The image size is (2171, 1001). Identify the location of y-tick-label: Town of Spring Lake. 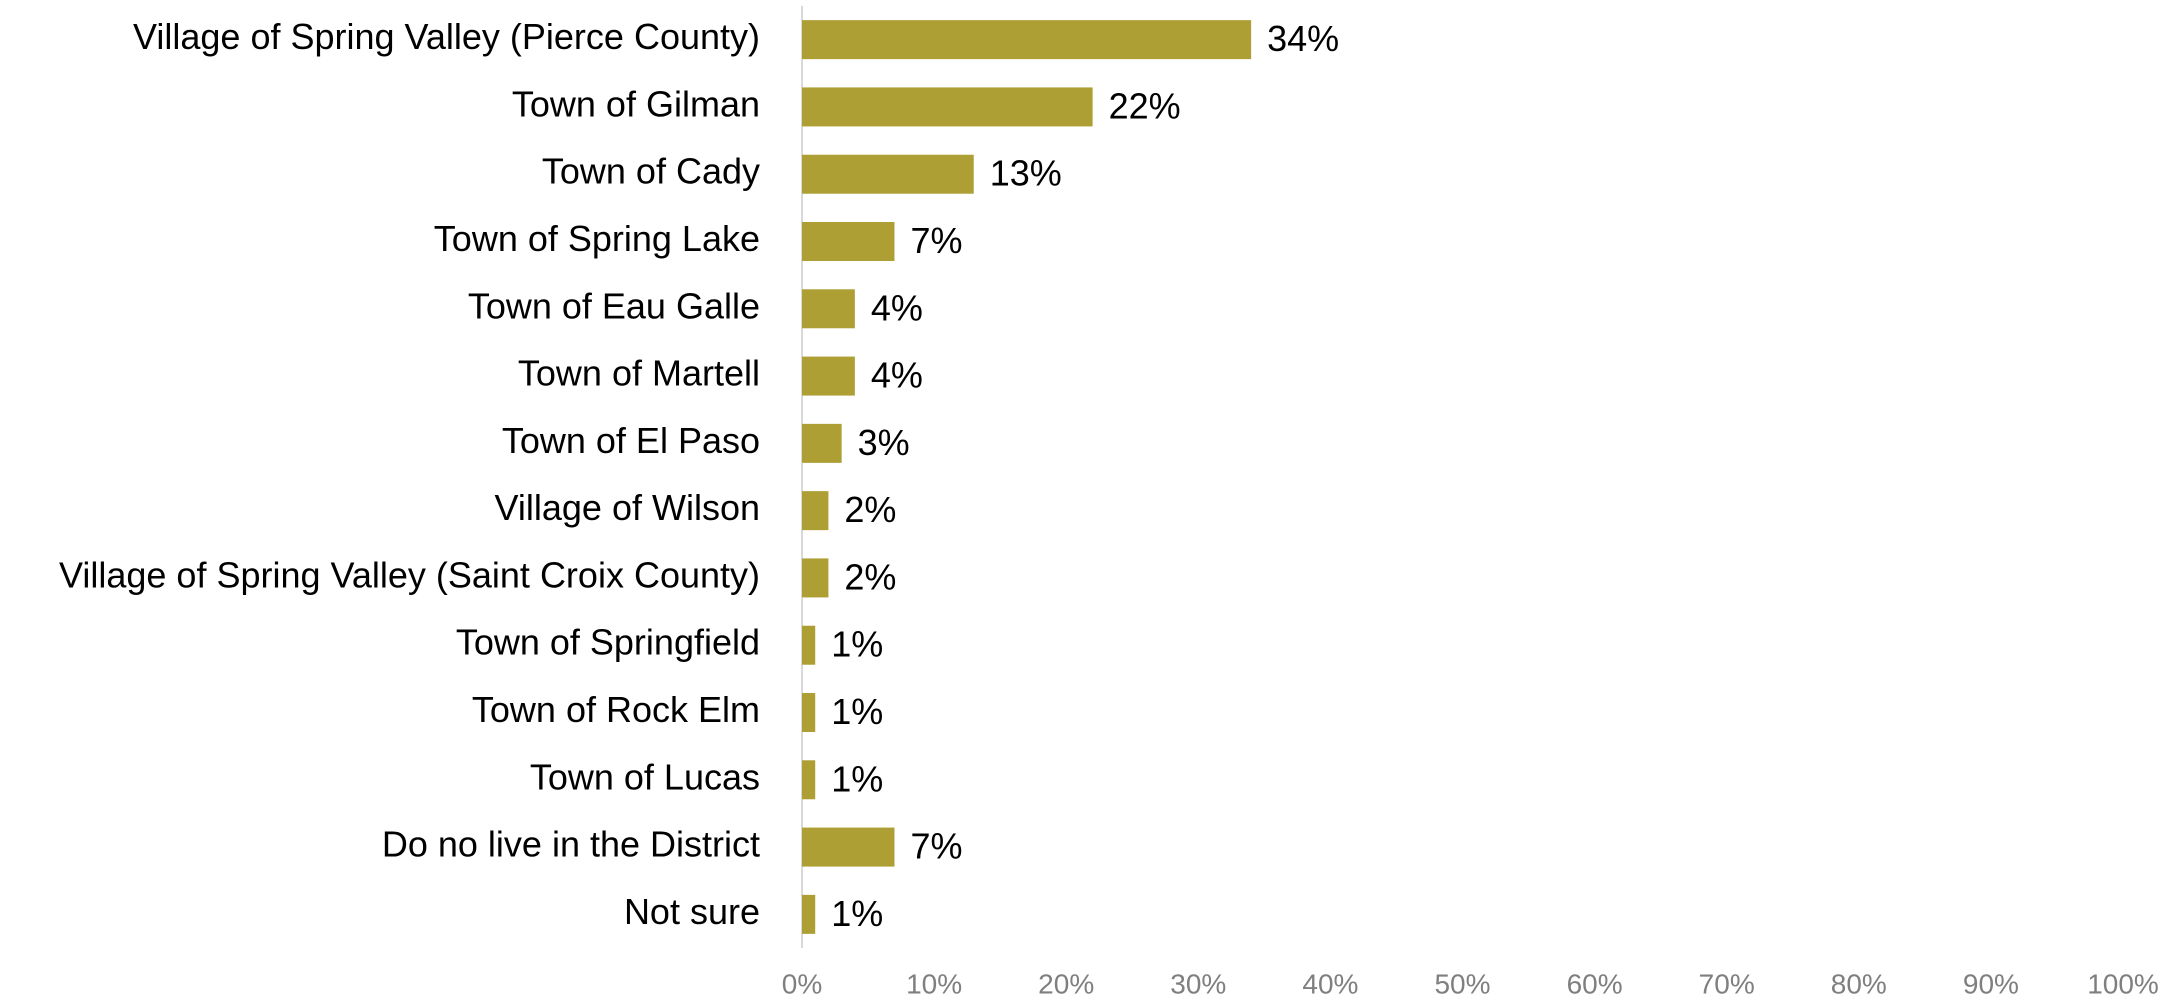
(597, 238).